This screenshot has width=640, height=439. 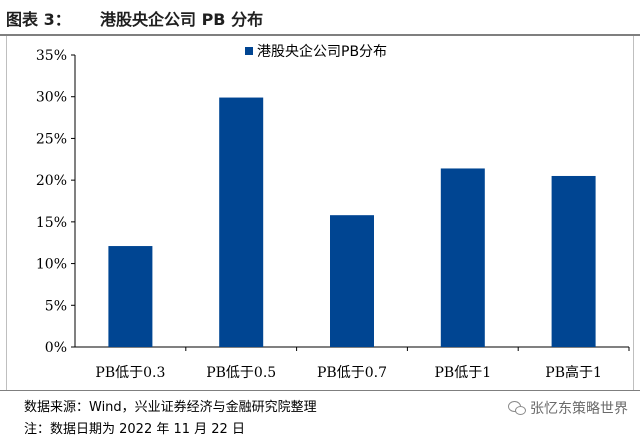 What do you see at coordinates (249, 51) in the screenshot?
I see `legend-swatch` at bounding box center [249, 51].